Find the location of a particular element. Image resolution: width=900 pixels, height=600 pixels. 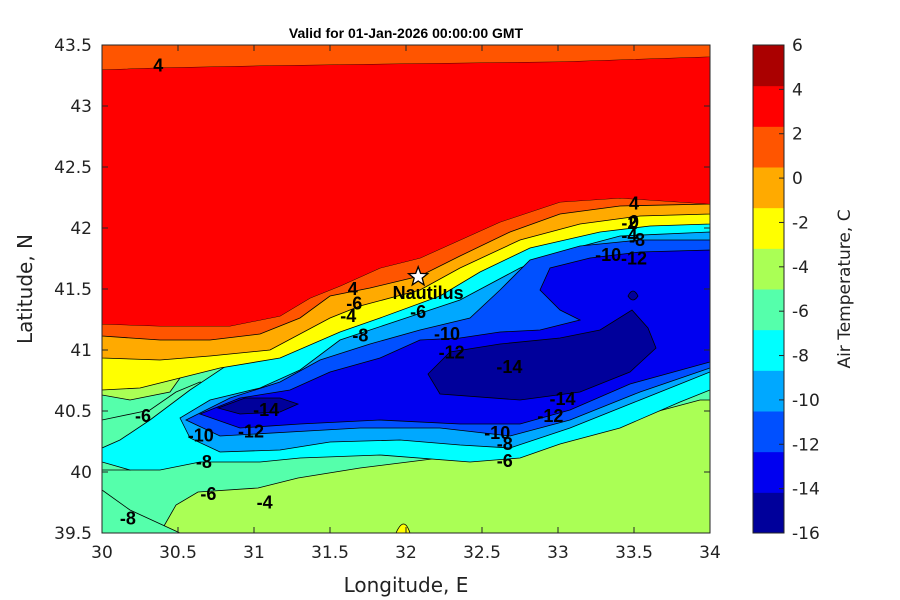

band-minus-6-south is located at coordinates (141, 511).